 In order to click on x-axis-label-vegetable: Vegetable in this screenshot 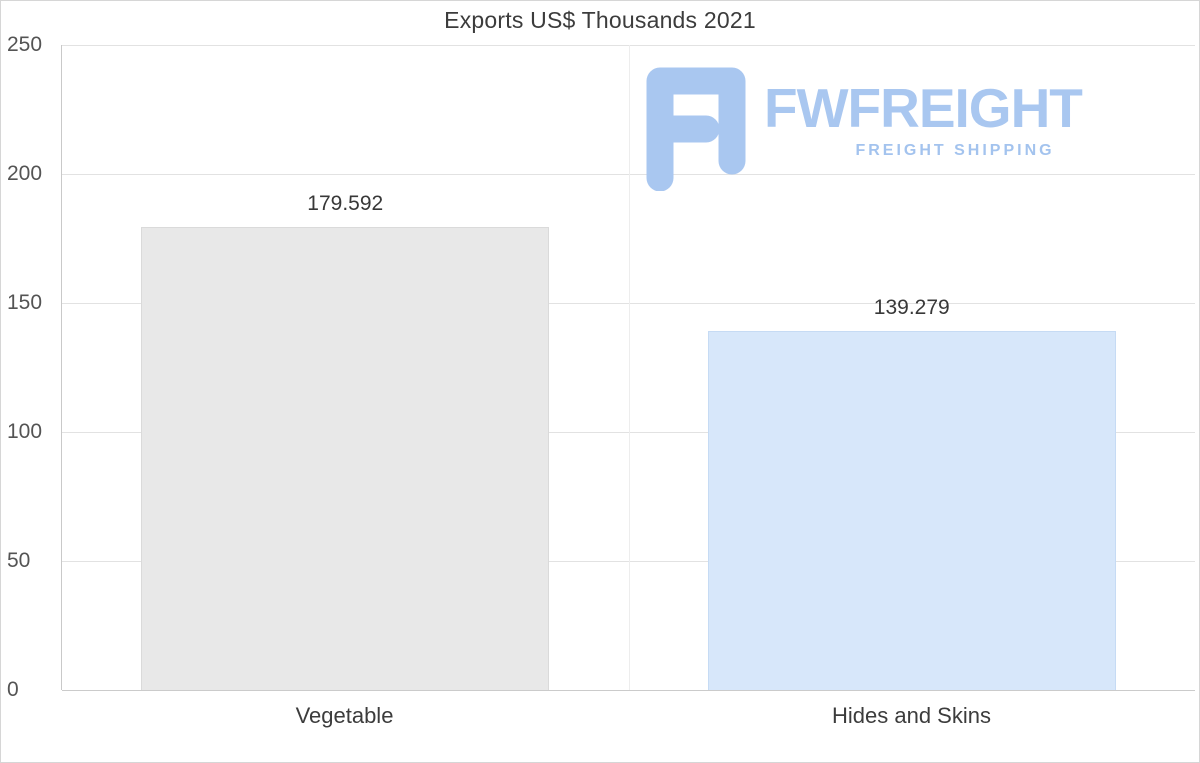, I will do `click(344, 715)`.